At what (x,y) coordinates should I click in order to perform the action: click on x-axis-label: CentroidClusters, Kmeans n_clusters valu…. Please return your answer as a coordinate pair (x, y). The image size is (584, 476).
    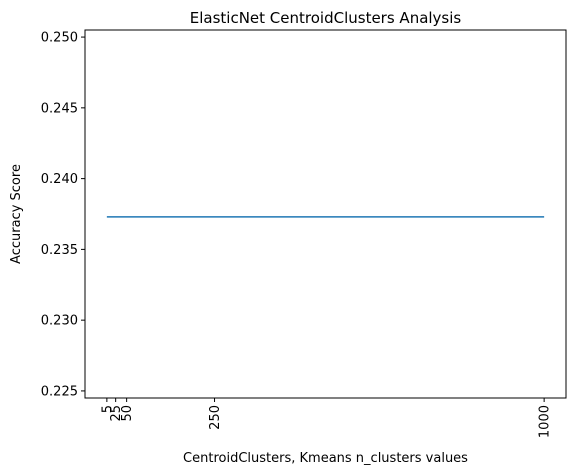
    Looking at the image, I should click on (325, 458).